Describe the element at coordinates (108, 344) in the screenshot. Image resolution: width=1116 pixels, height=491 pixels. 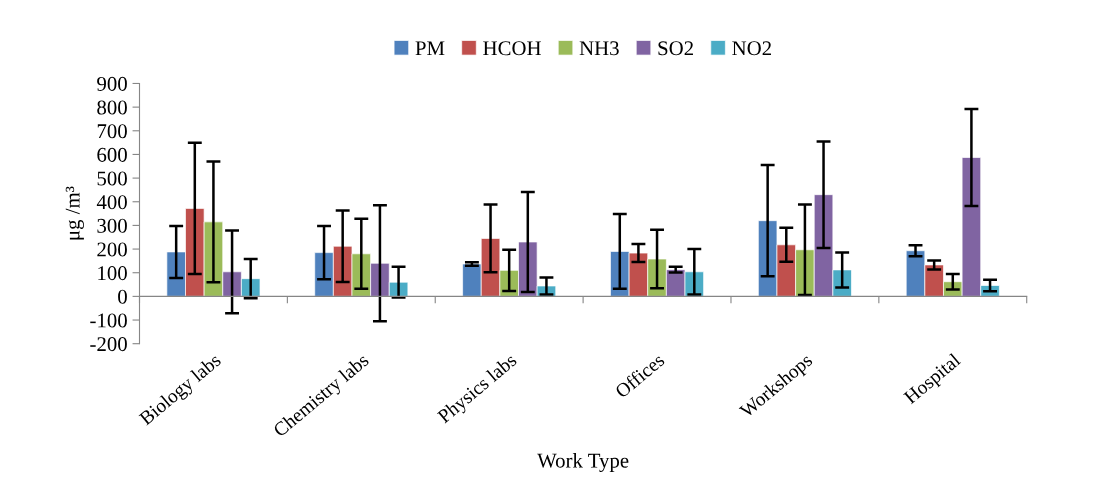
I see `y-tick-label: -200` at that location.